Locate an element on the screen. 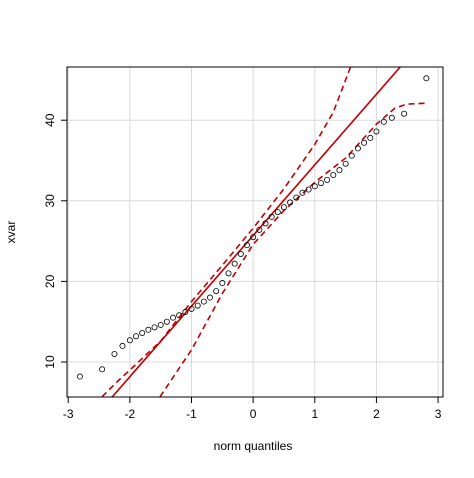  x-tick-label: 1 is located at coordinates (314, 414).